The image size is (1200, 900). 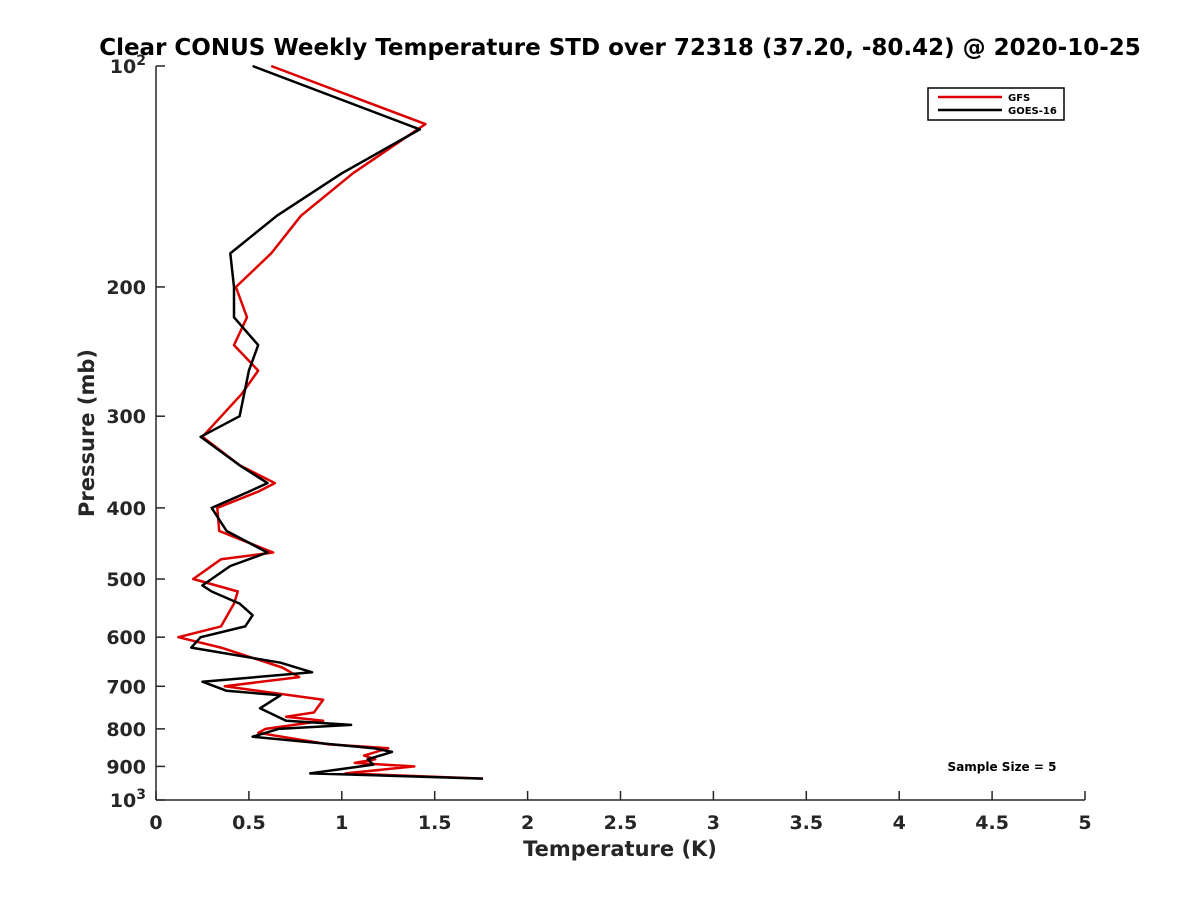 What do you see at coordinates (155, 823) in the screenshot?
I see `x-tick-label: 0` at bounding box center [155, 823].